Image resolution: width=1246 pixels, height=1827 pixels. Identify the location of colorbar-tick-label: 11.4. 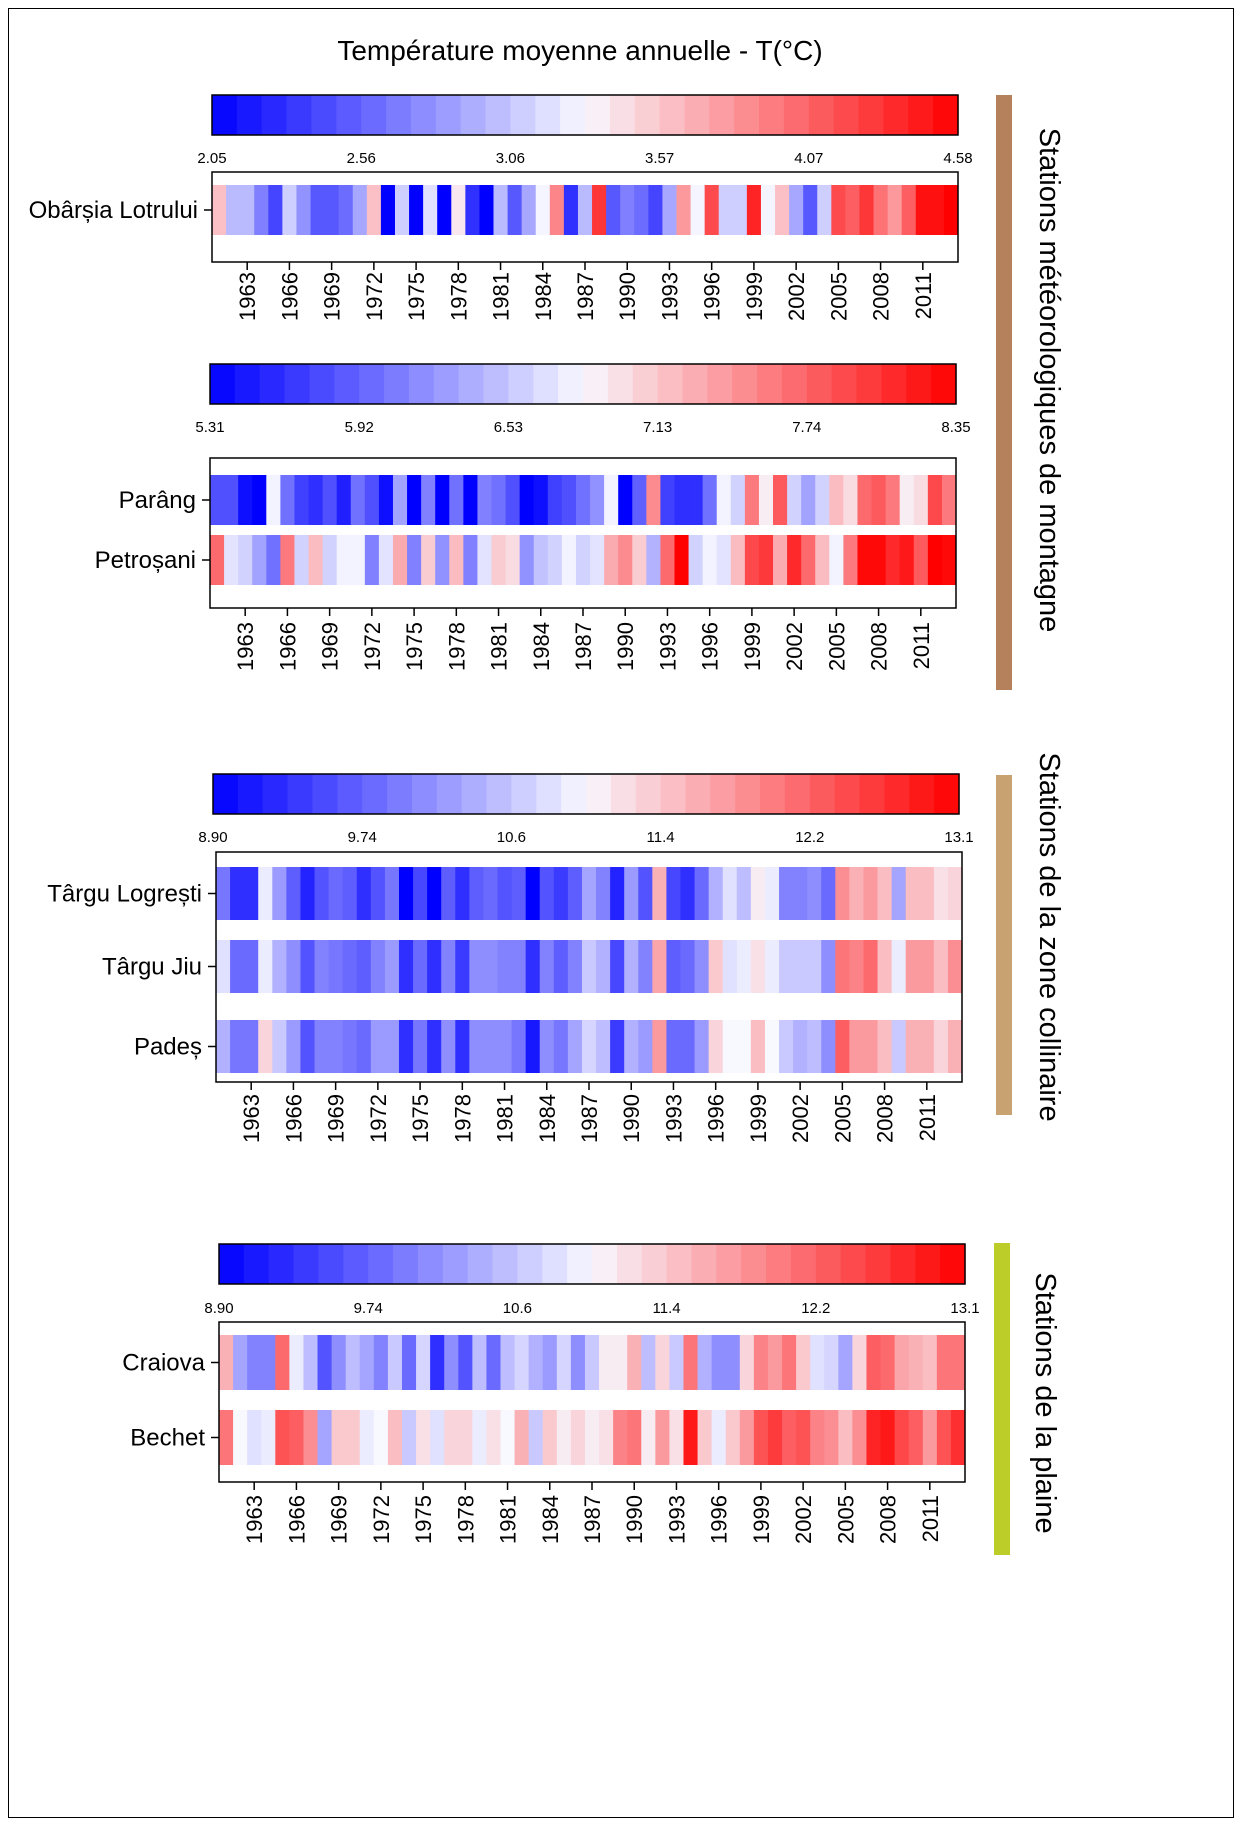
(661, 837).